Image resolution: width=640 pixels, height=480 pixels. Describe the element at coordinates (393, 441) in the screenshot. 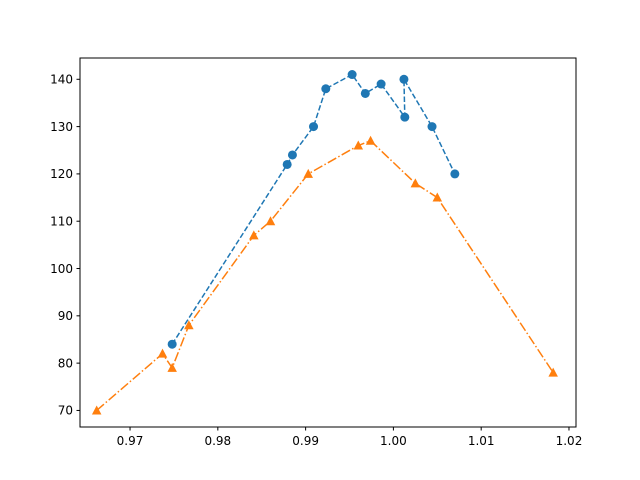

I see `x-tick-label: 1.00` at that location.